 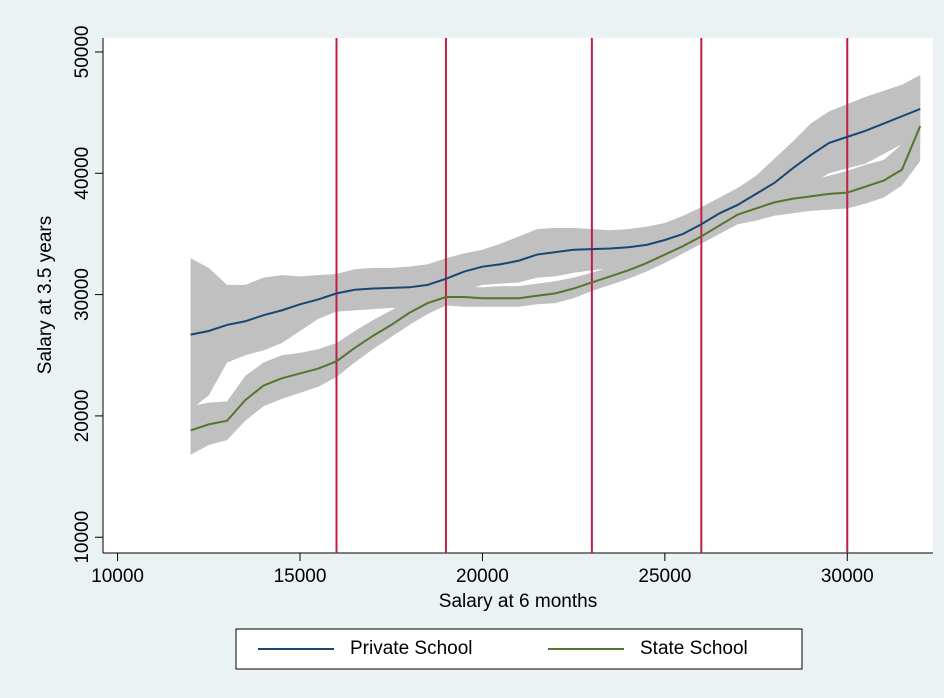 I want to click on y-tick-label: 50000, so click(x=82, y=52).